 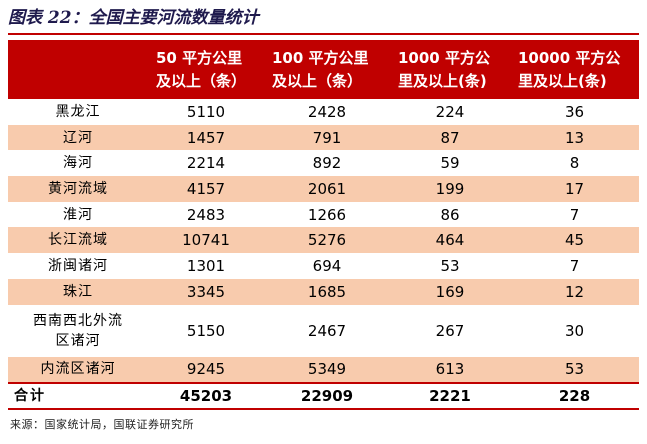 I want to click on table-cell: 224, so click(x=450, y=111).